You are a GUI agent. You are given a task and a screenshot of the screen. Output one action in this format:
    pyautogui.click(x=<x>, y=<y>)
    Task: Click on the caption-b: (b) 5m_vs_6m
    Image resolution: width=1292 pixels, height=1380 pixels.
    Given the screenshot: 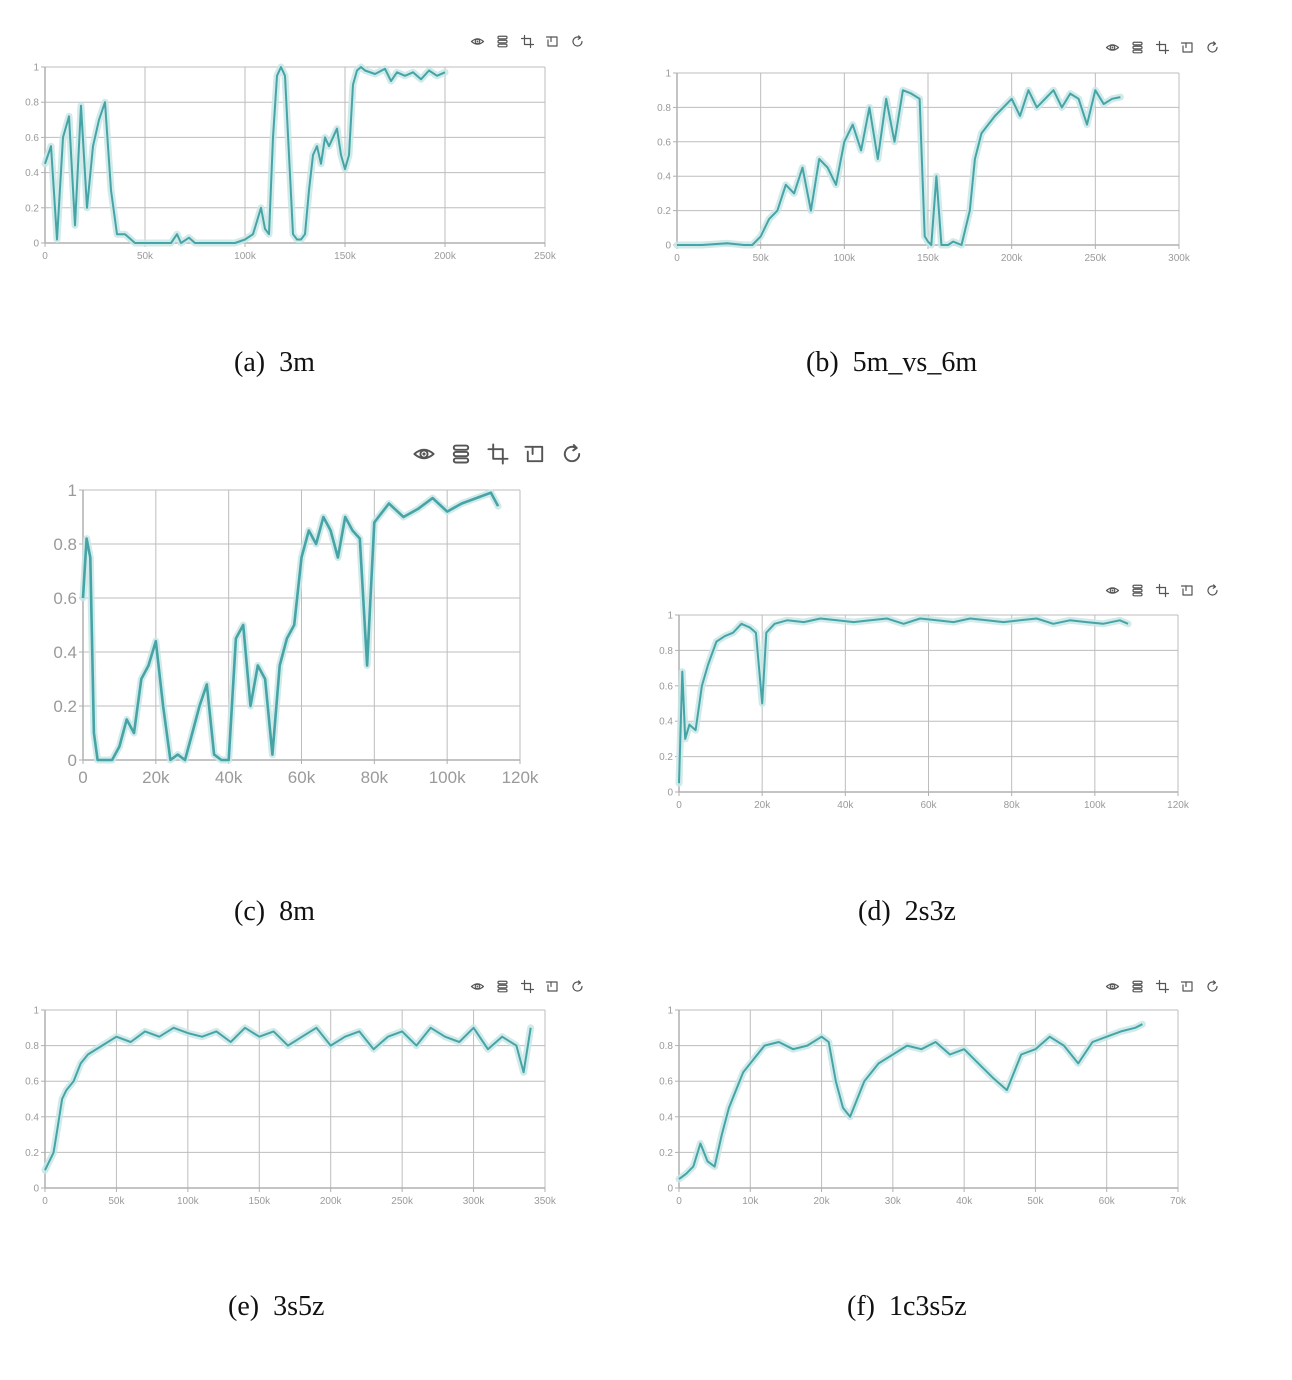 What is the action you would take?
    pyautogui.click(x=892, y=362)
    